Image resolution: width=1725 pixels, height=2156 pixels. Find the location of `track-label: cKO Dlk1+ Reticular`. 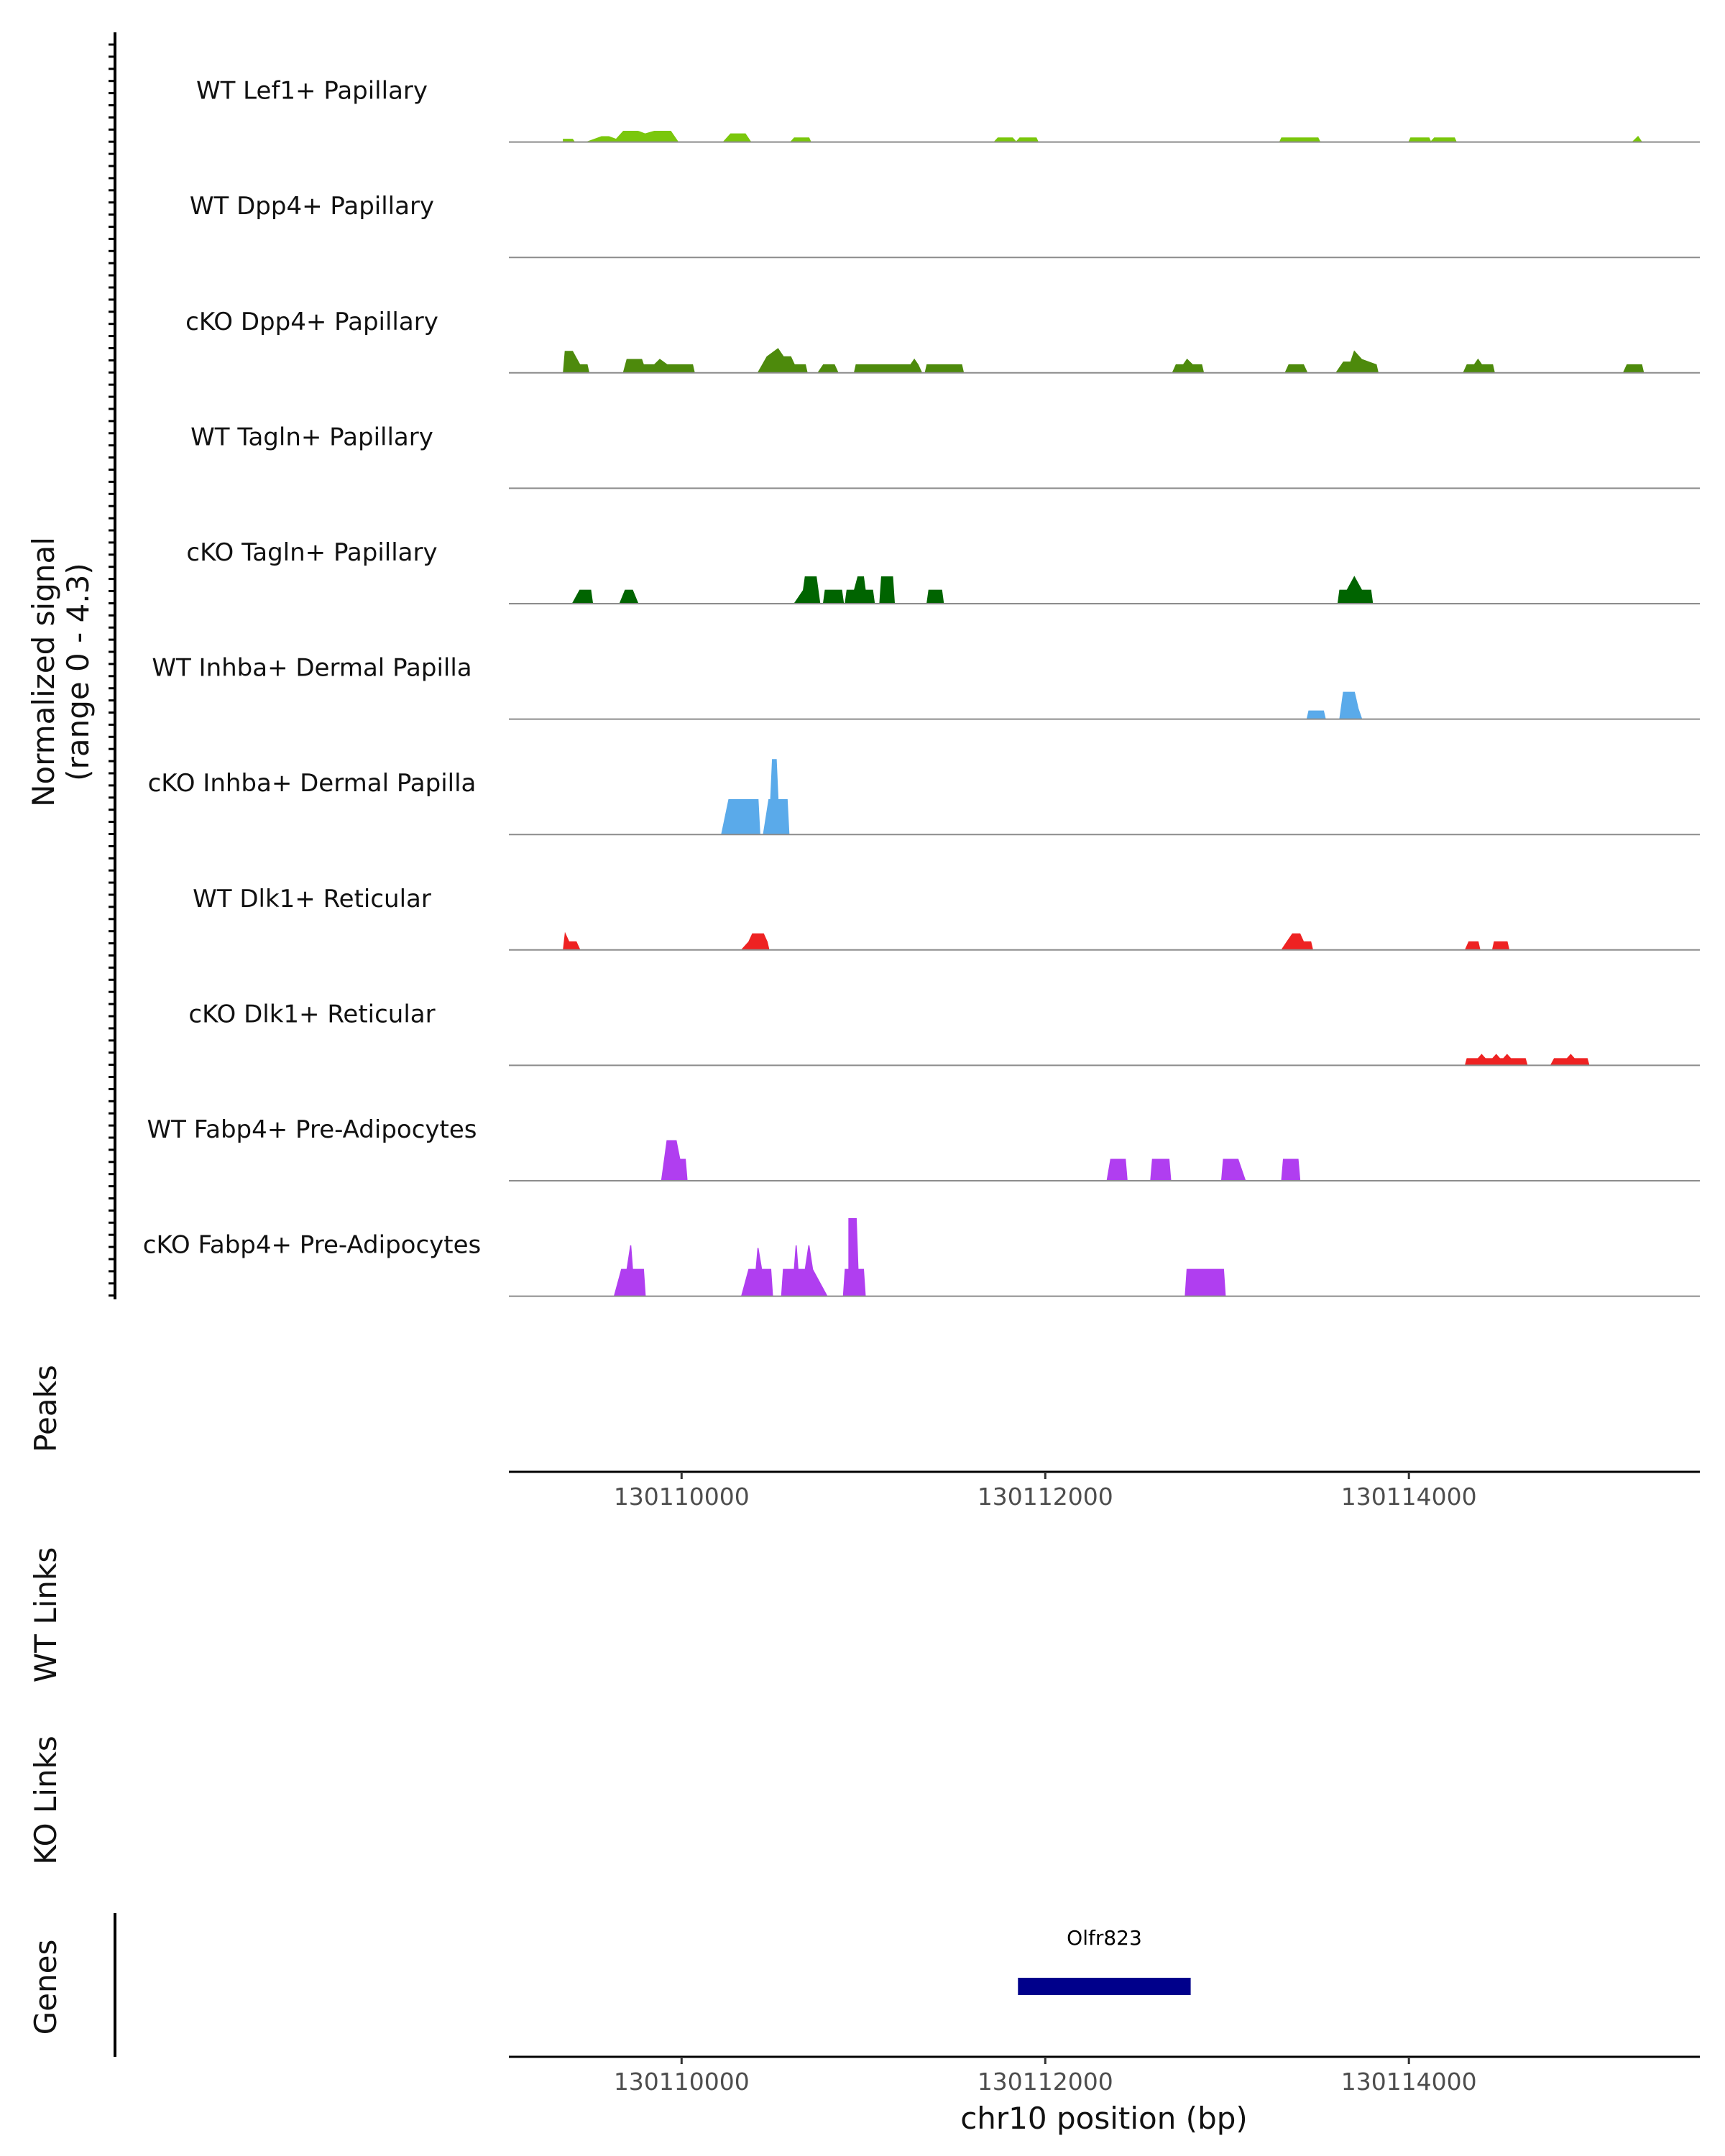

track-label: cKO Dlk1+ Reticular is located at coordinates (311, 1014).